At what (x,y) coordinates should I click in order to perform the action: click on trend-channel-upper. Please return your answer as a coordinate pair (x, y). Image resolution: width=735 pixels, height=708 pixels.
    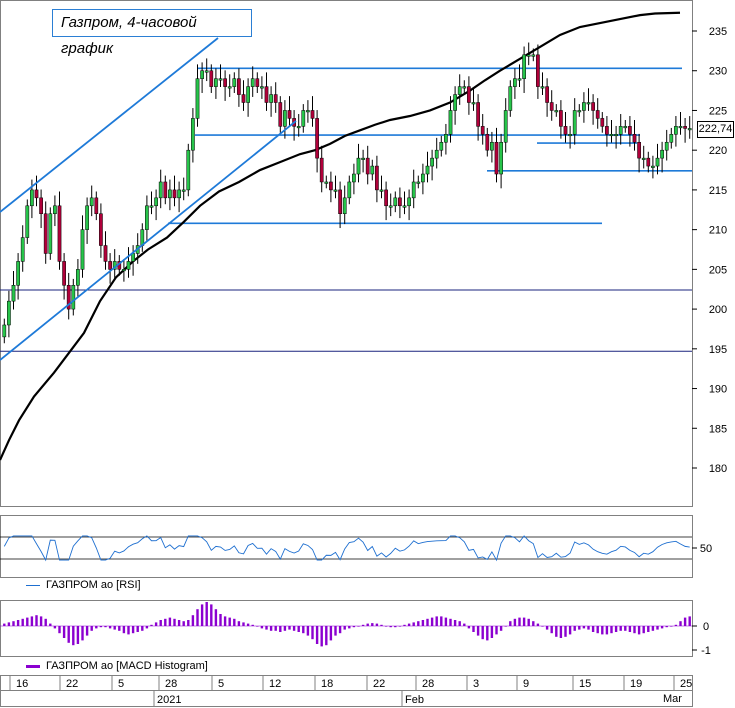
    Looking at the image, I should click on (109, 125).